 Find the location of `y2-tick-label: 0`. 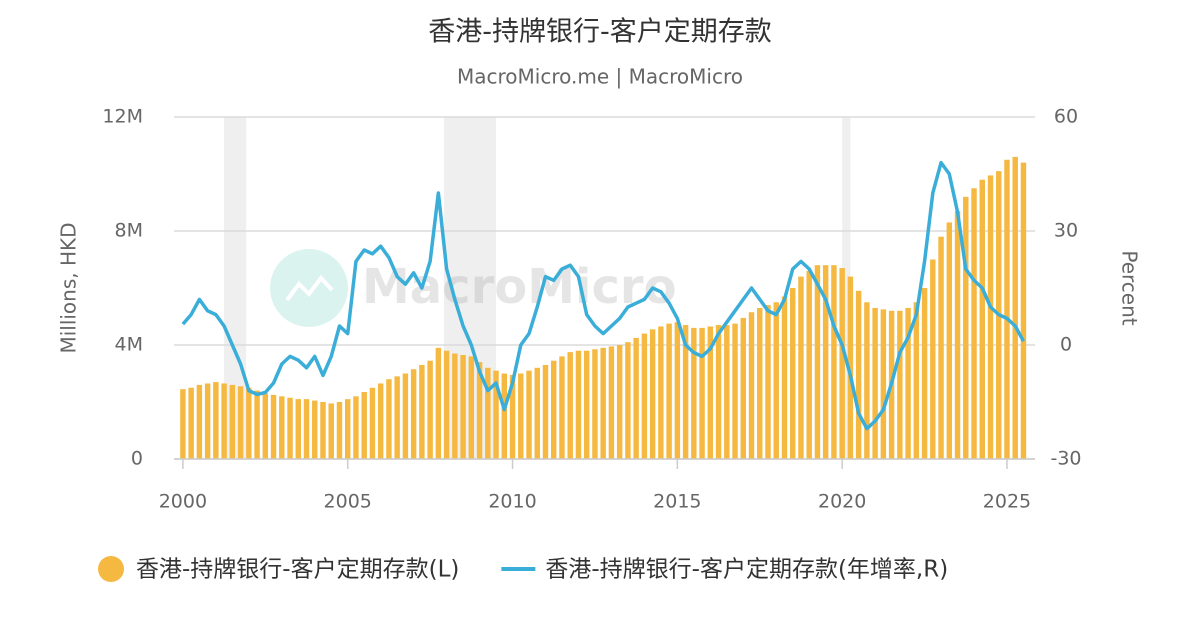

y2-tick-label: 0 is located at coordinates (1066, 345).